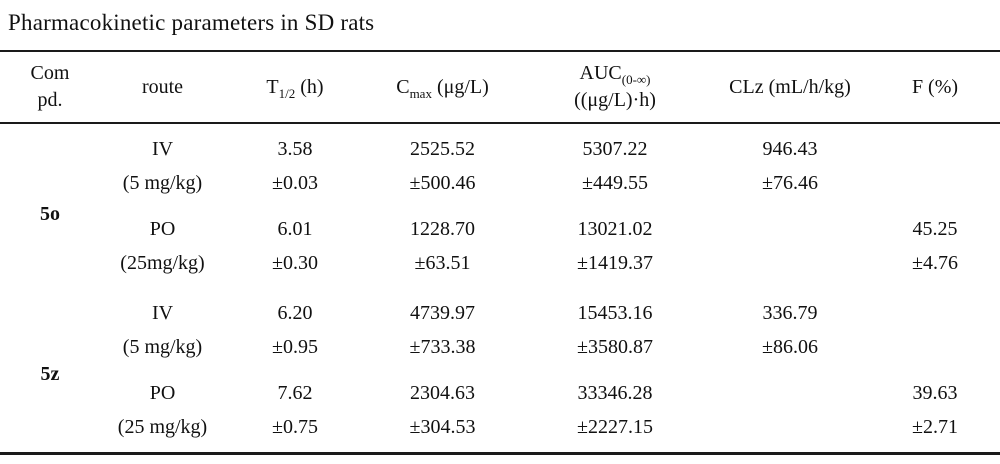 The image size is (1000, 464). Describe the element at coordinates (600, 73) in the screenshot. I see `header-auc-base: AUC` at that location.